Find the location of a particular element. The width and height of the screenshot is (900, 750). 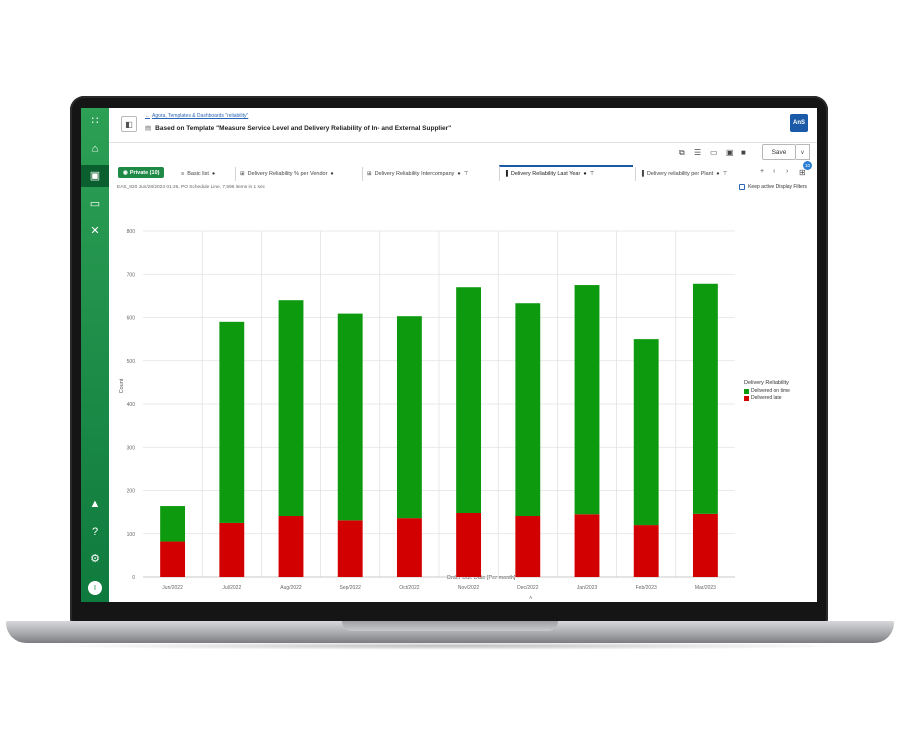

laptop-shadow is located at coordinates (450, 646).